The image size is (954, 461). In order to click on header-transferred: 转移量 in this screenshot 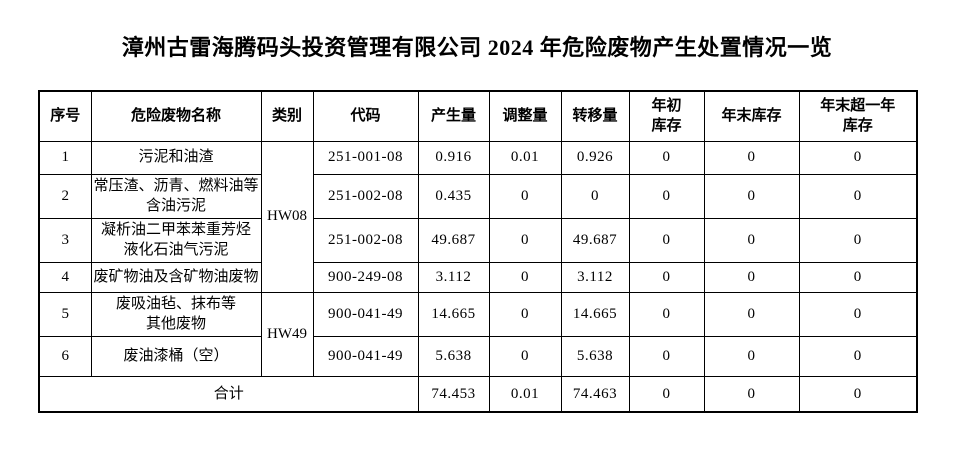, I will do `click(595, 116)`.